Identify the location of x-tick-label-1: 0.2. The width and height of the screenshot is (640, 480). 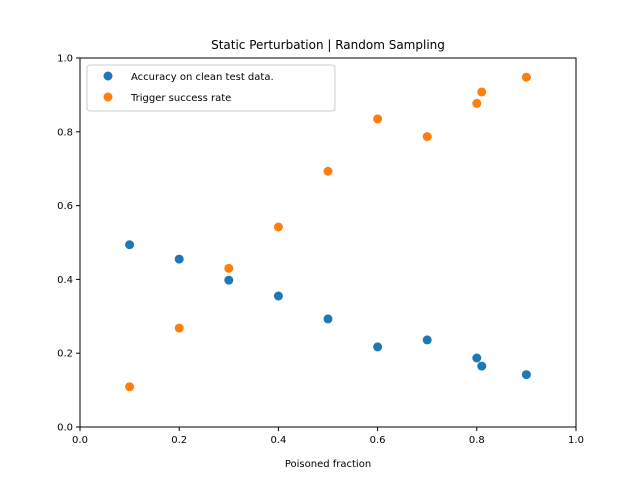
(179, 440).